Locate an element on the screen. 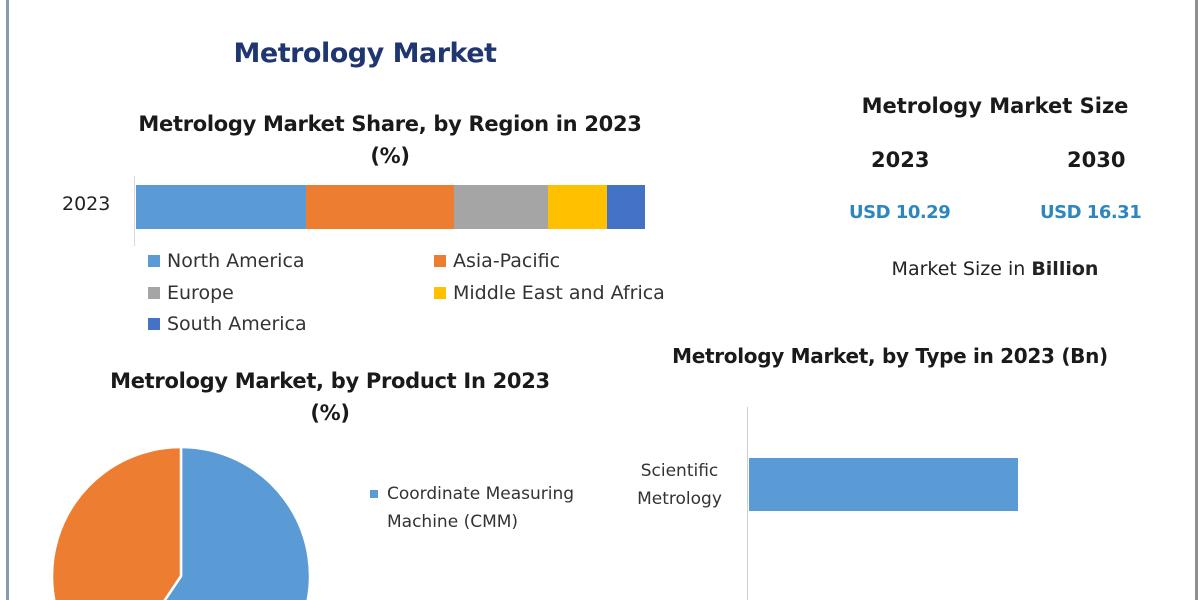  bar-segment-middle-east-and-africa is located at coordinates (578, 207).